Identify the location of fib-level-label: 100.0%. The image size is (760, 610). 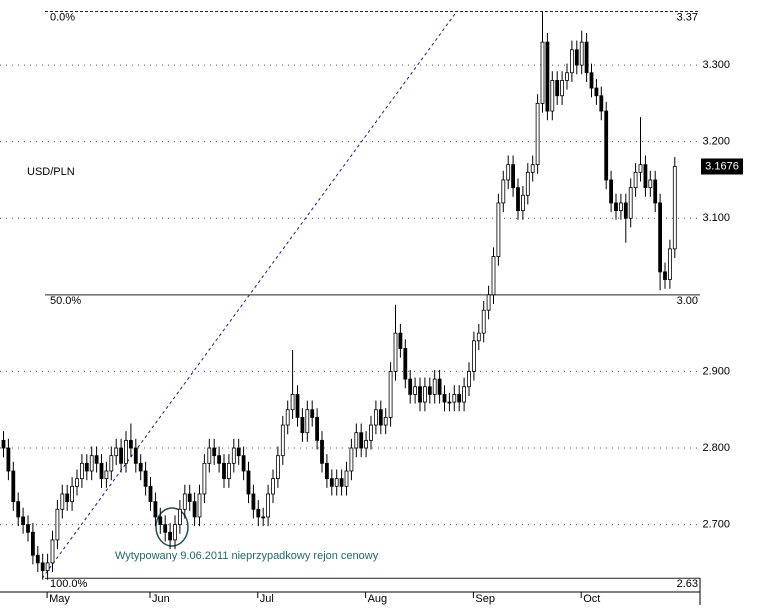
(69, 584).